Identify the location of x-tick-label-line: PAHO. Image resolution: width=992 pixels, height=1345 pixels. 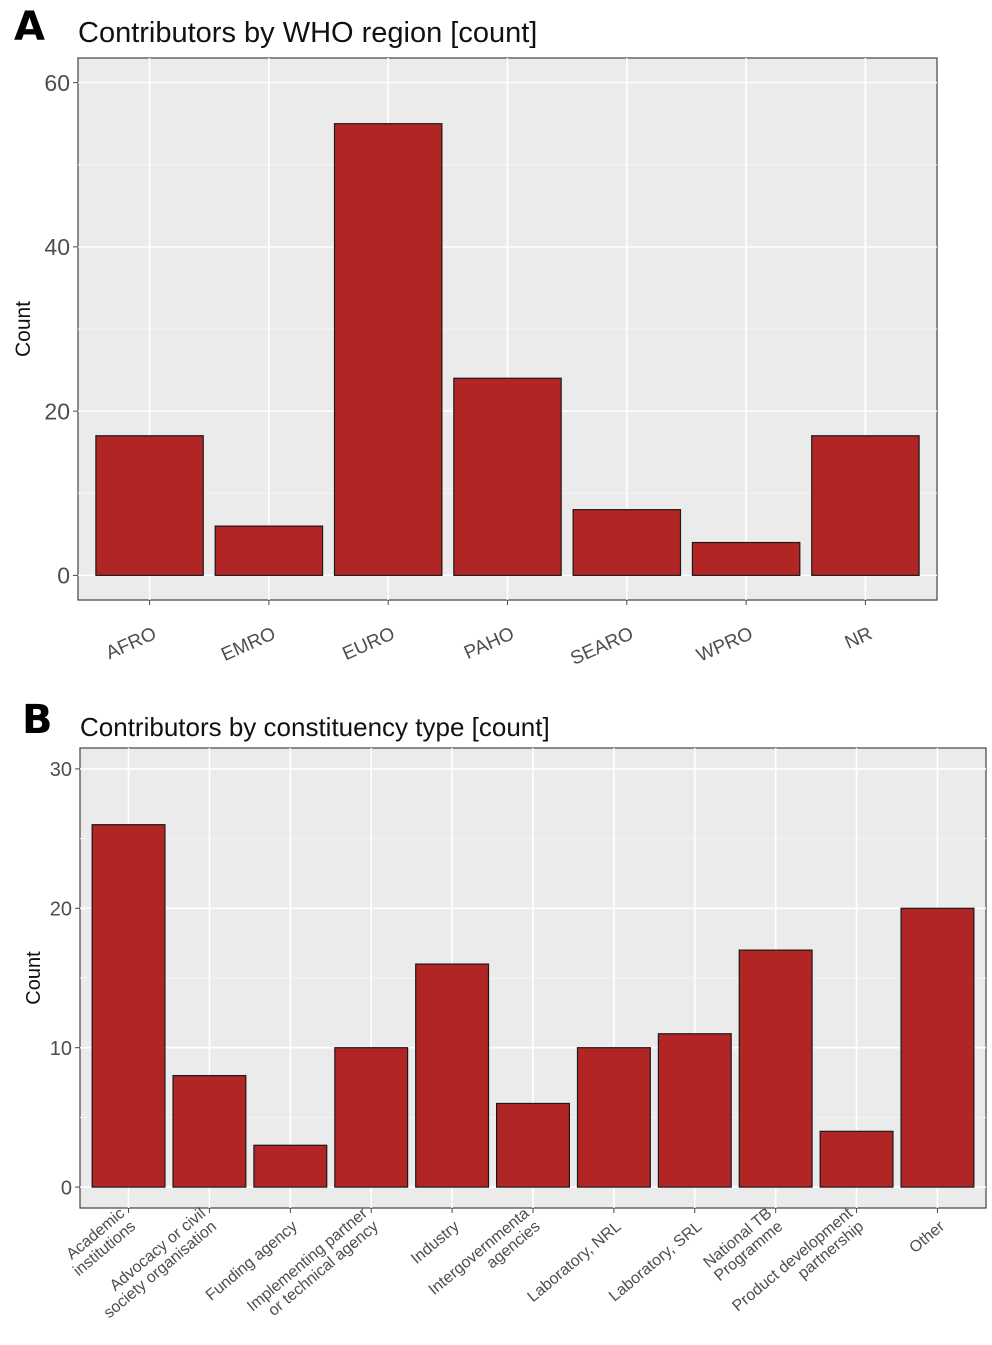
(489, 643).